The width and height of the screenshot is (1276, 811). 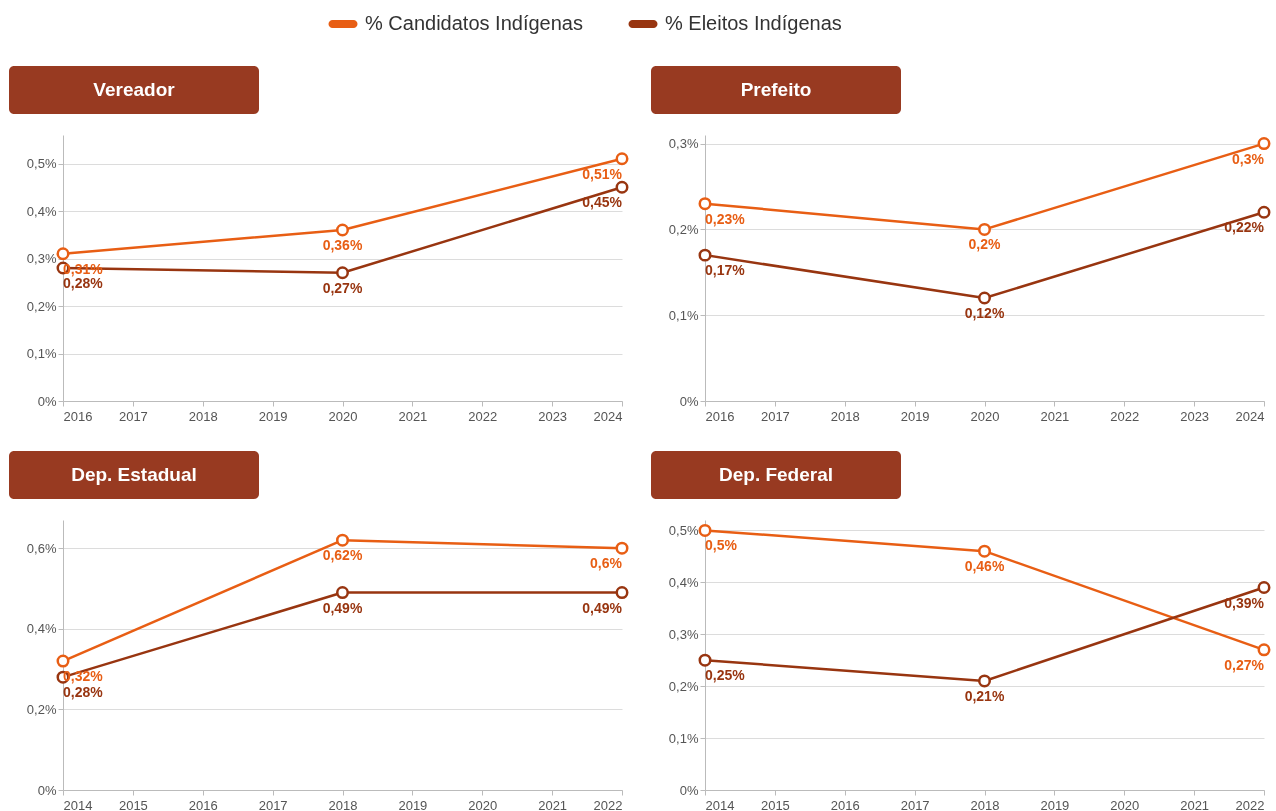 I want to click on data-label: 0,23%, so click(x=725, y=218).